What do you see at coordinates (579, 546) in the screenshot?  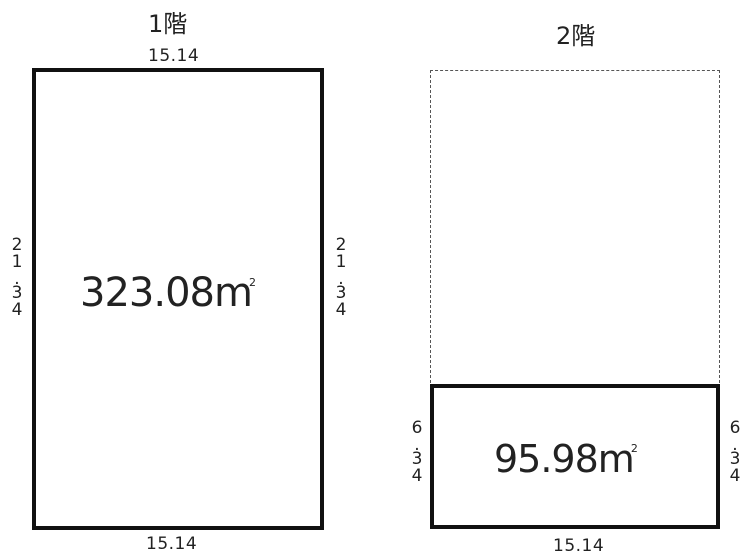 I see `floor2-bottom-dimension: 15.14` at bounding box center [579, 546].